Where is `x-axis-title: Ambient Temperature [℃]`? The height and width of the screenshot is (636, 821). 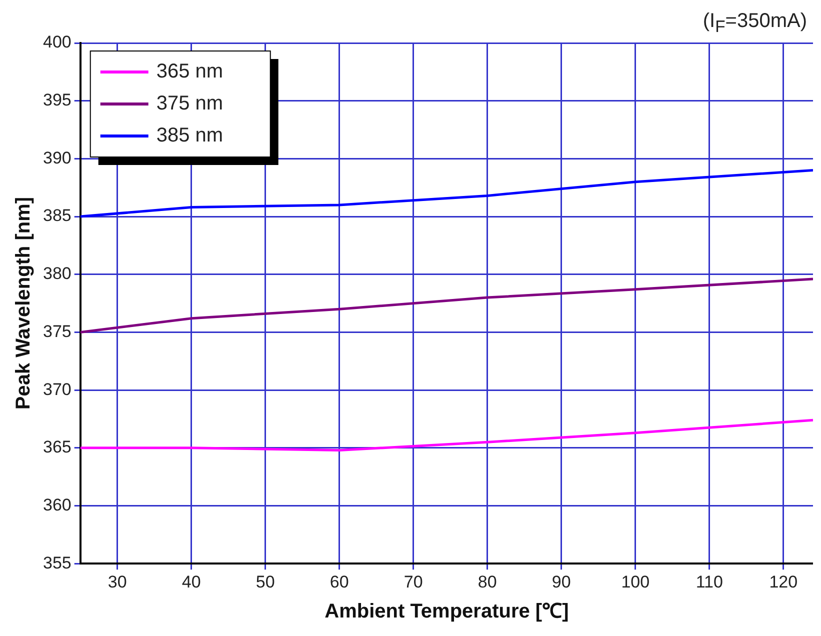 x-axis-title: Ambient Temperature [℃] is located at coordinates (446, 611).